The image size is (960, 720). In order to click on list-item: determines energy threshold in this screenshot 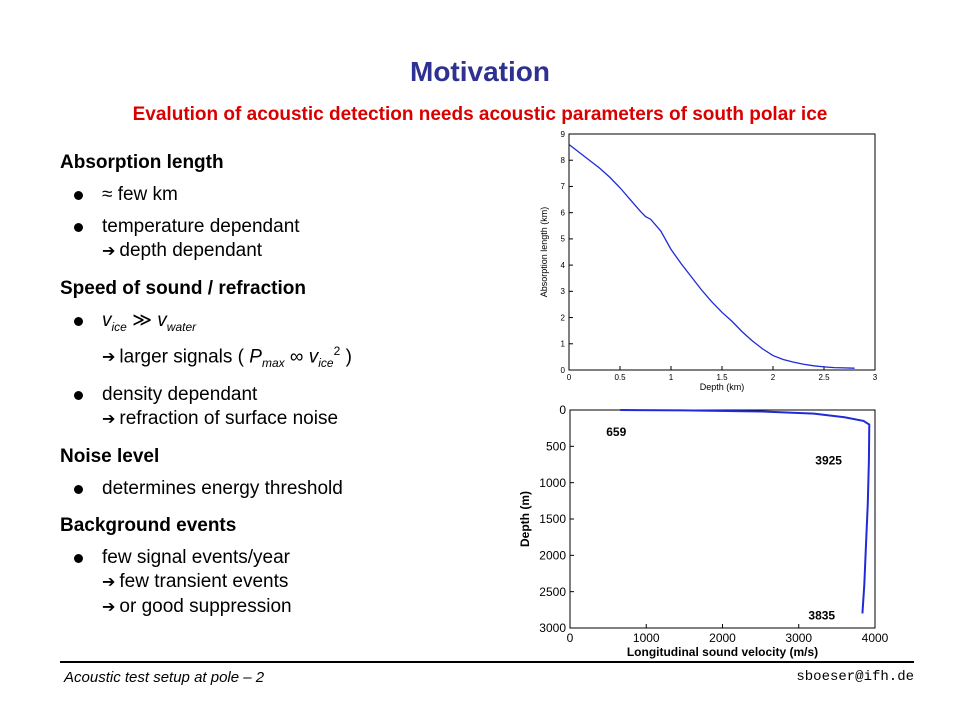, I will do `click(280, 489)`.